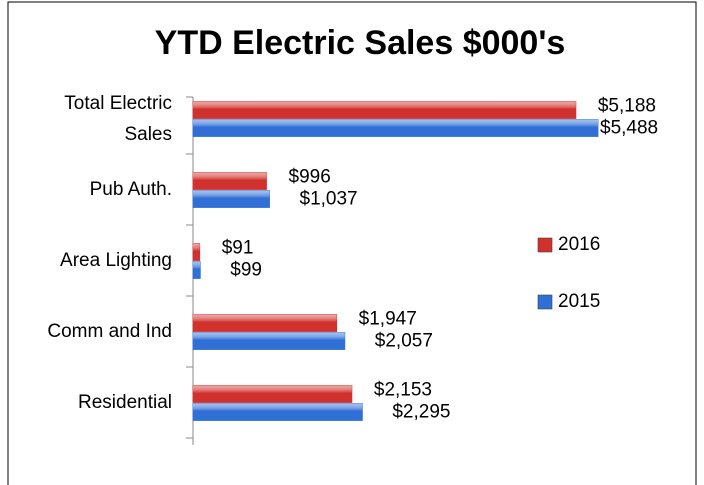  Describe the element at coordinates (404, 341) in the screenshot. I see `value-label: $2,057` at that location.